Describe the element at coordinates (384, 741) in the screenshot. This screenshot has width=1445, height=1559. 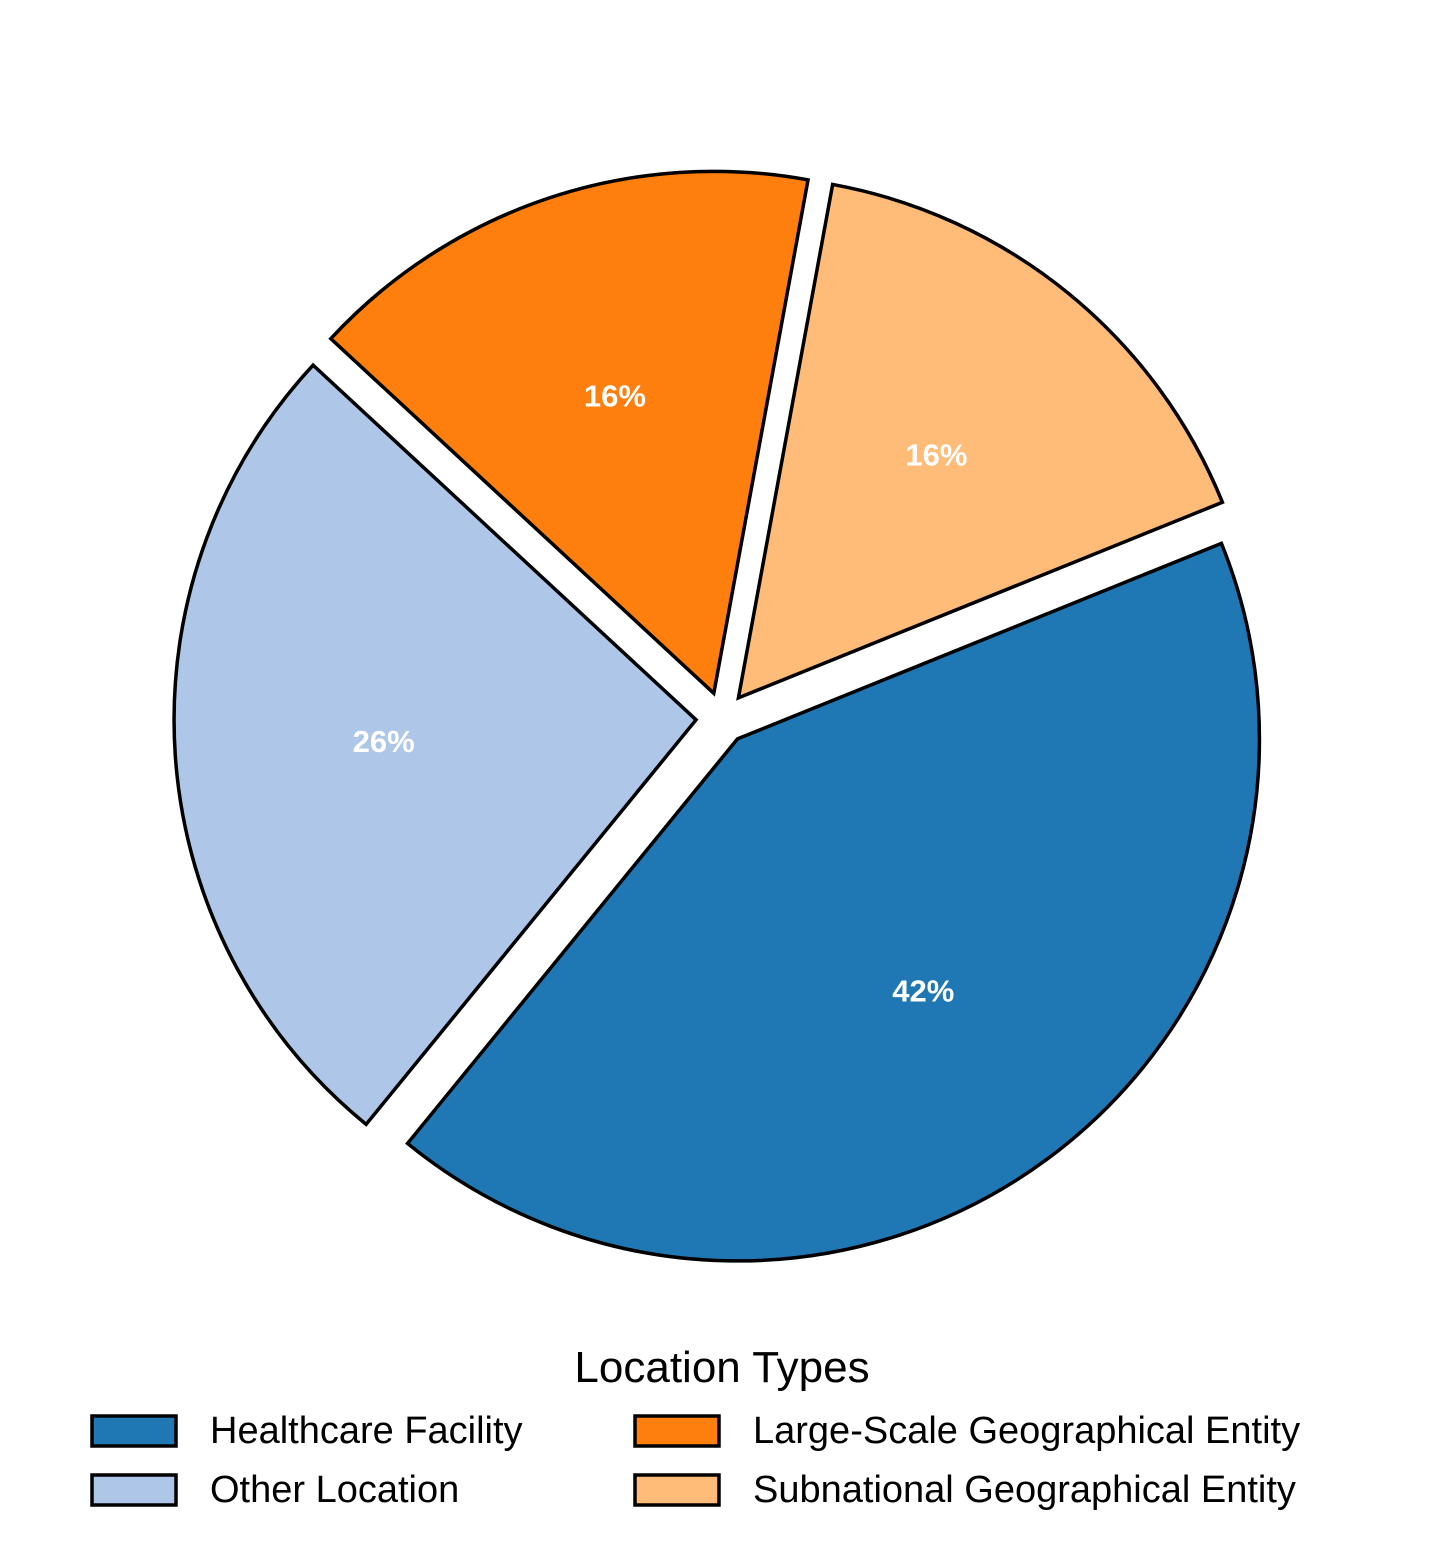
I see `slice-label-other-location: 26%` at that location.